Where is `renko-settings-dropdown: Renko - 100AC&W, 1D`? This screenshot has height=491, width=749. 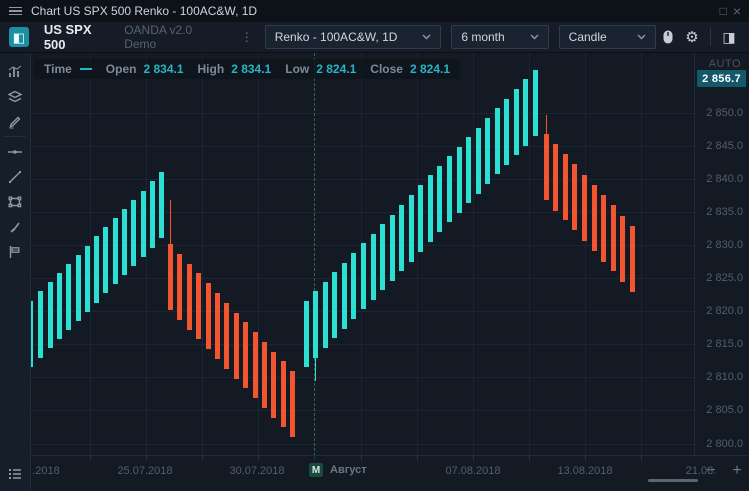
renko-settings-dropdown: Renko - 100AC&W, 1D is located at coordinates (353, 37).